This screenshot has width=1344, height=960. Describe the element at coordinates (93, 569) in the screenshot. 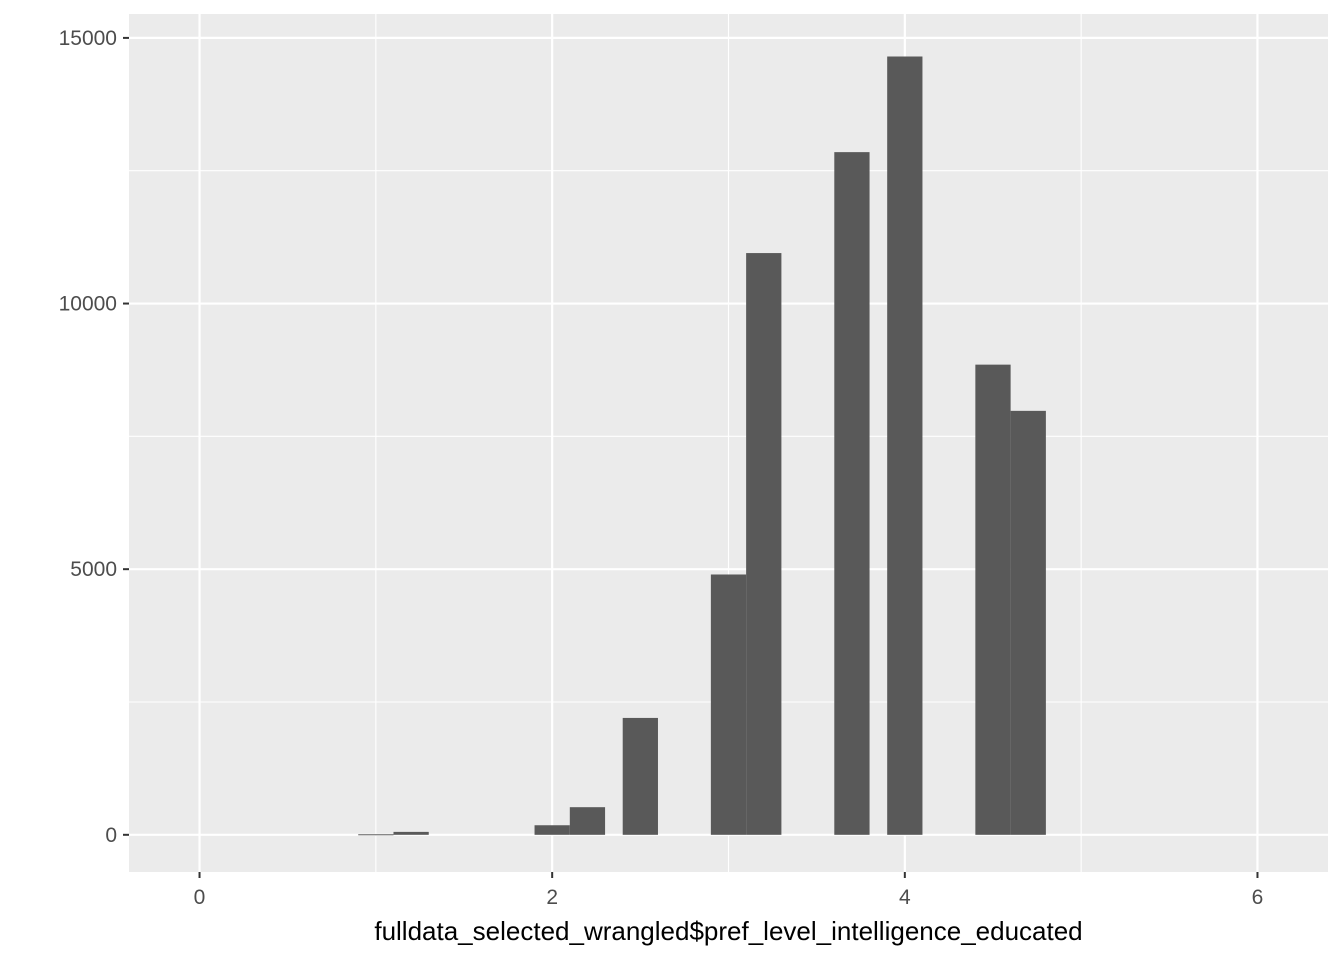

I see `y-tick-label: 5000` at that location.